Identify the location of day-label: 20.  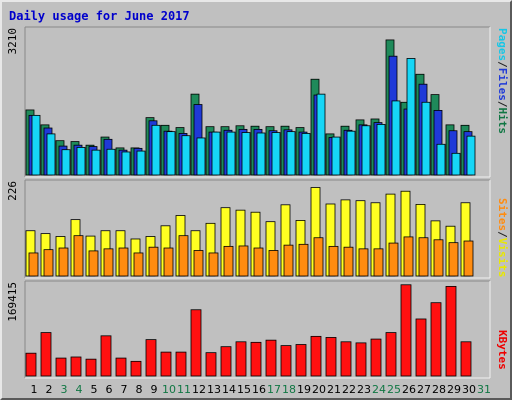
(319, 389).